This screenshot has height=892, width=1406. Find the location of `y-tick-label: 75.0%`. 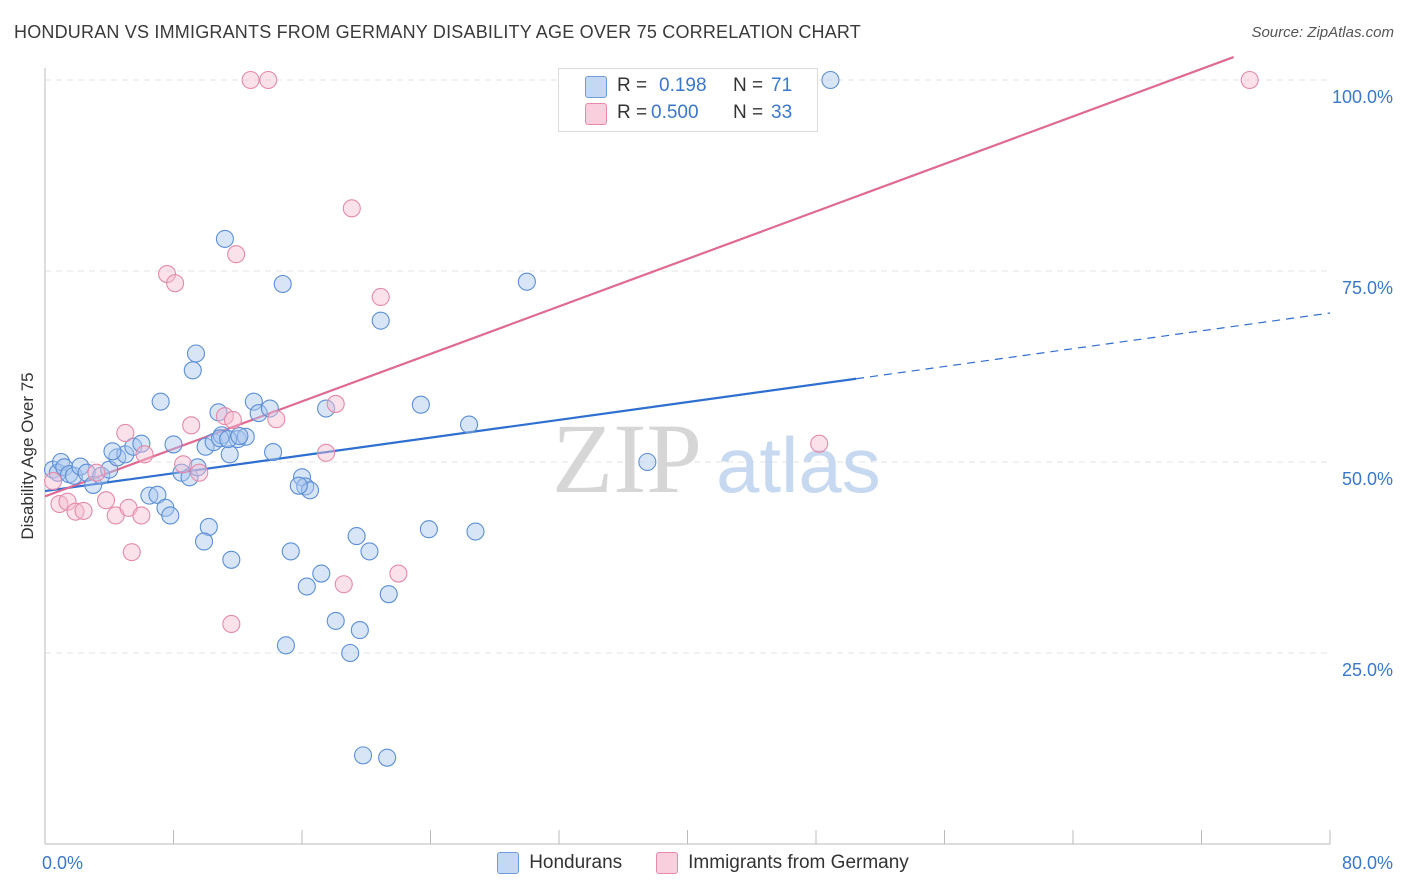

y-tick-label: 75.0% is located at coordinates (1367, 288).